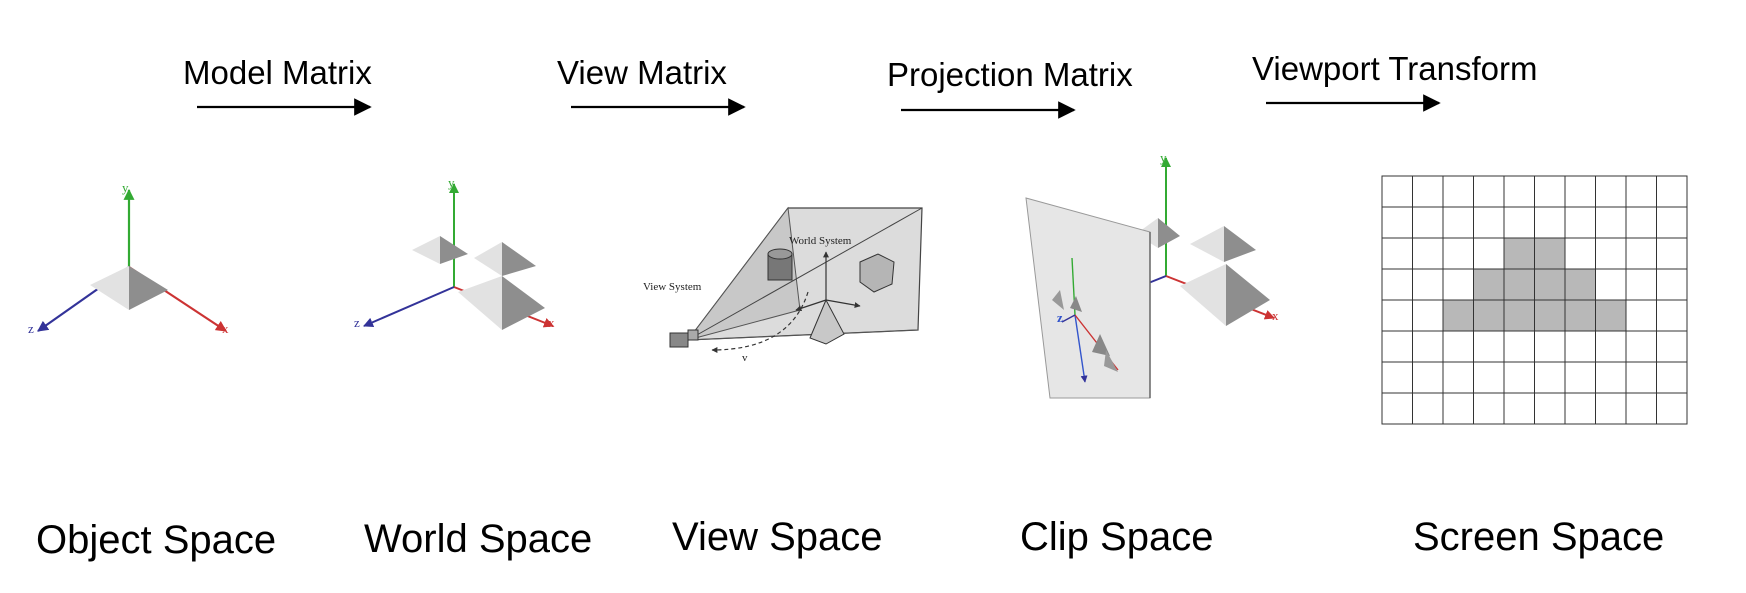 This screenshot has width=1746, height=593. I want to click on object-space-label: Object Space, so click(156, 540).